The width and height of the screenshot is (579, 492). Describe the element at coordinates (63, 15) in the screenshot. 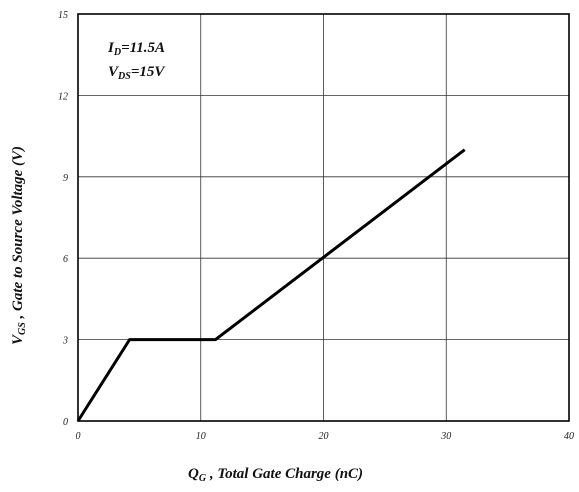

I see `y-tick-label-5: 15` at that location.